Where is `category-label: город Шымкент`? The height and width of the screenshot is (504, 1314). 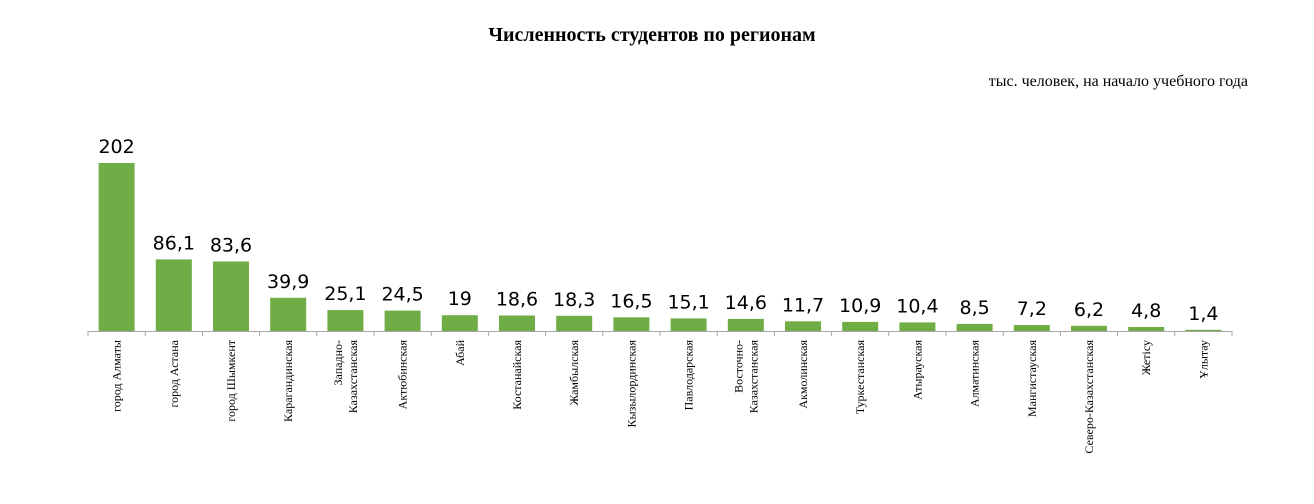 category-label: город Шымкент is located at coordinates (231, 380).